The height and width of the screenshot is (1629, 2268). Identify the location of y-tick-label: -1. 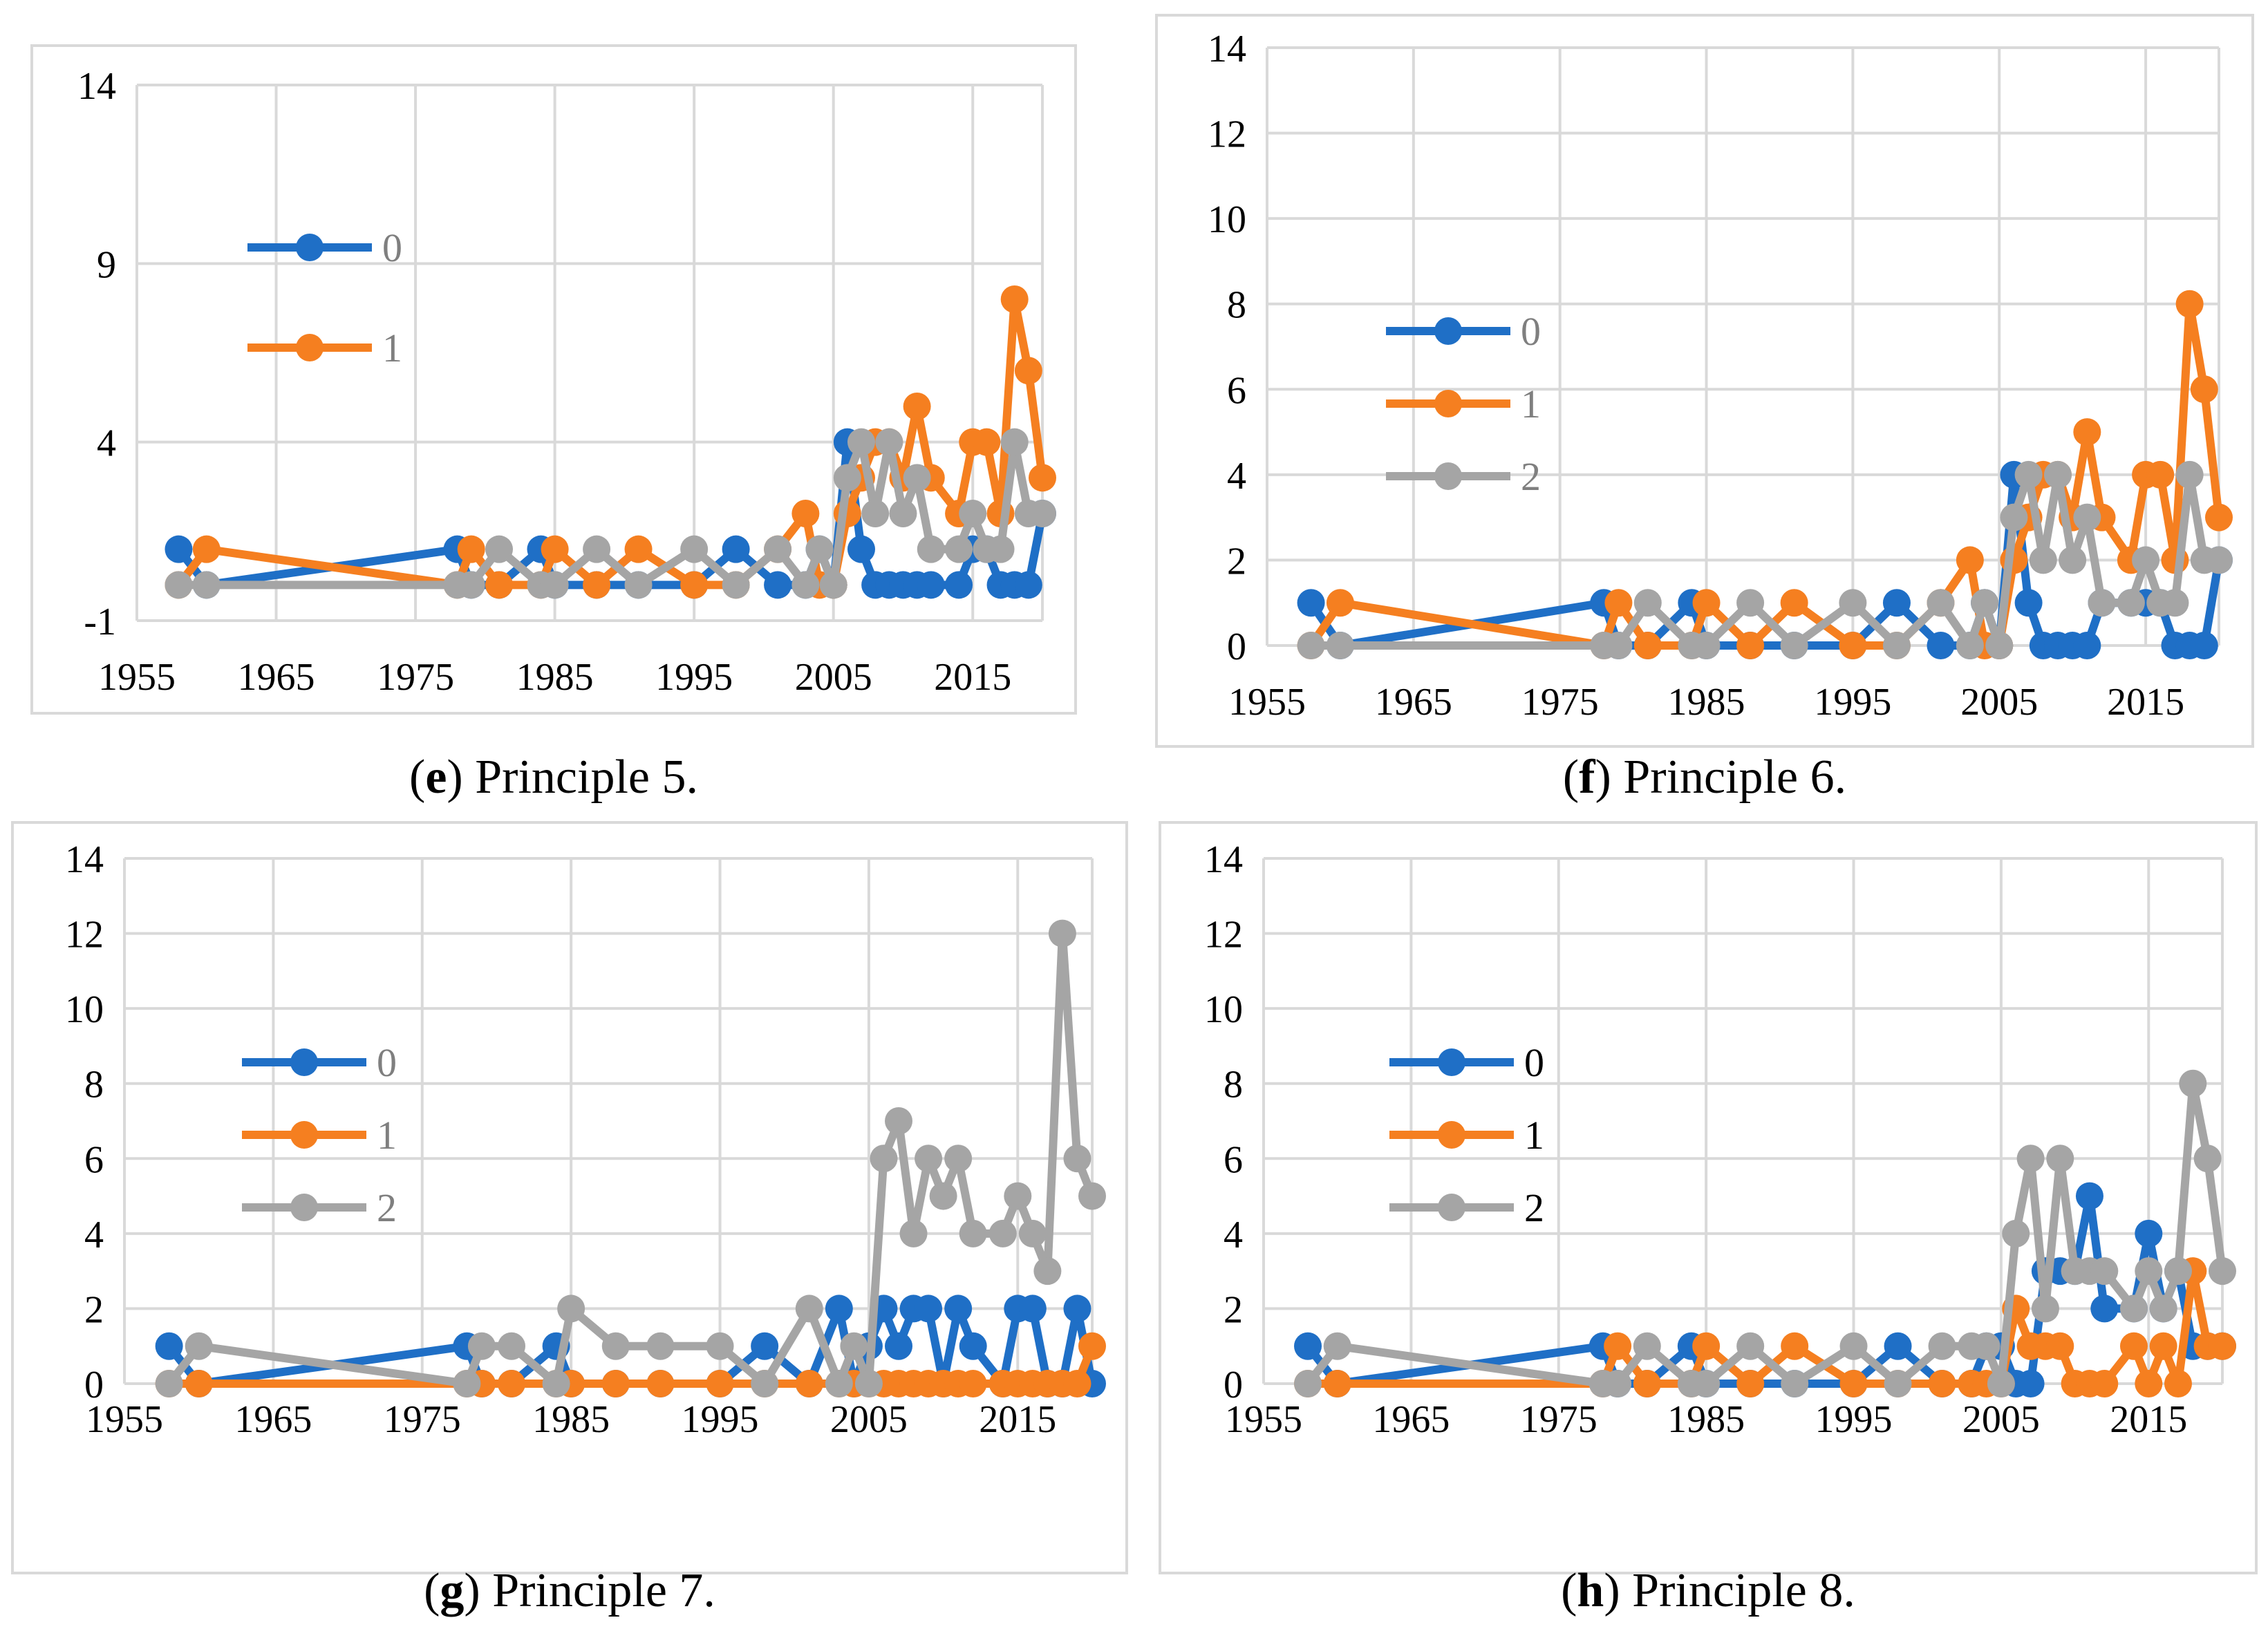
(100, 622).